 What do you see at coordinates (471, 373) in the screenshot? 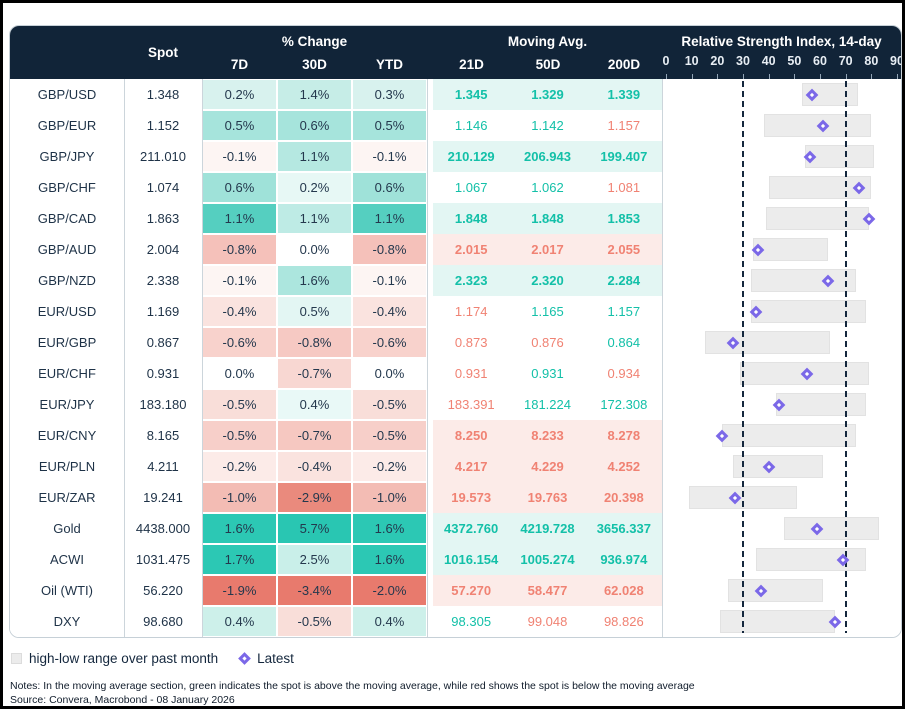
I see `moving-avg-cell: 0.931` at bounding box center [471, 373].